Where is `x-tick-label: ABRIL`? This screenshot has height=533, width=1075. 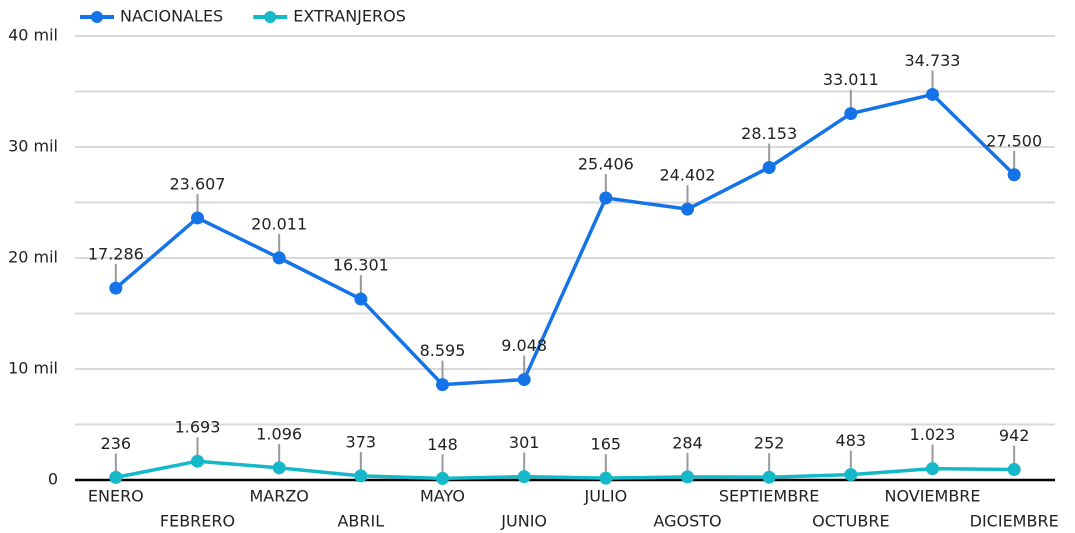
x-tick-label: ABRIL is located at coordinates (360, 521).